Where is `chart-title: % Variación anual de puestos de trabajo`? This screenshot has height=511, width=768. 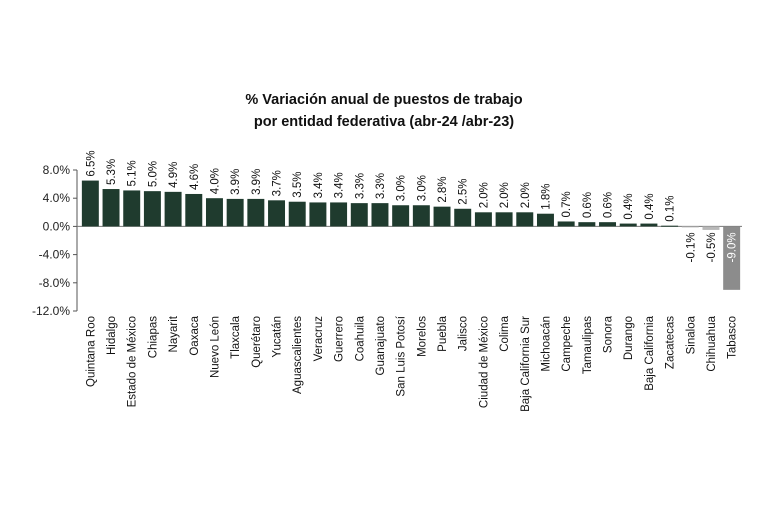 chart-title: % Variación anual de puestos de trabajo is located at coordinates (384, 100).